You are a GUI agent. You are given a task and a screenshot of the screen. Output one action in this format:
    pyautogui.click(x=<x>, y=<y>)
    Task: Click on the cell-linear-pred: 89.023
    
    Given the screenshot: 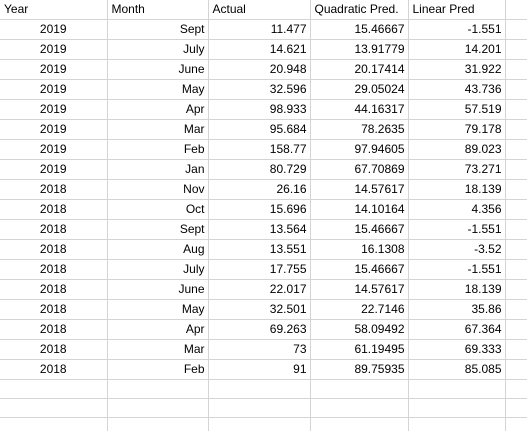 What is the action you would take?
    pyautogui.click(x=457, y=149)
    